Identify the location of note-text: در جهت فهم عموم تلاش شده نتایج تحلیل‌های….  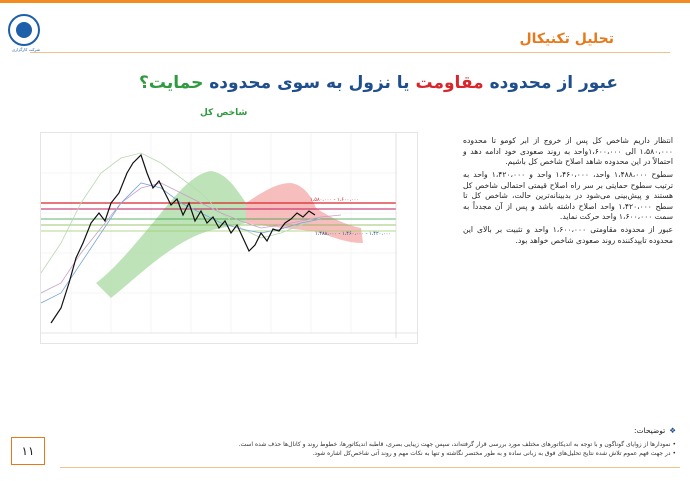
(491, 453).